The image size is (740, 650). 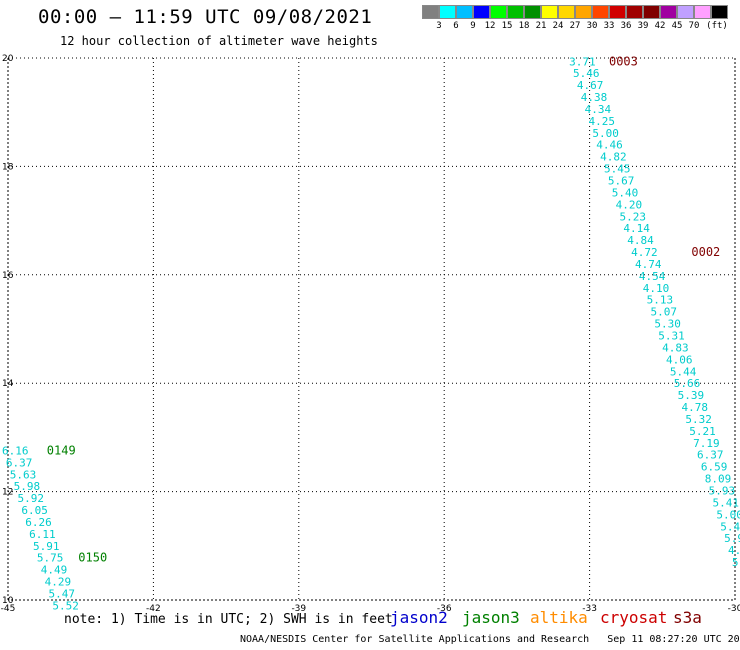 What do you see at coordinates (609, 26) in the screenshot?
I see `scale-label: 33` at bounding box center [609, 26].